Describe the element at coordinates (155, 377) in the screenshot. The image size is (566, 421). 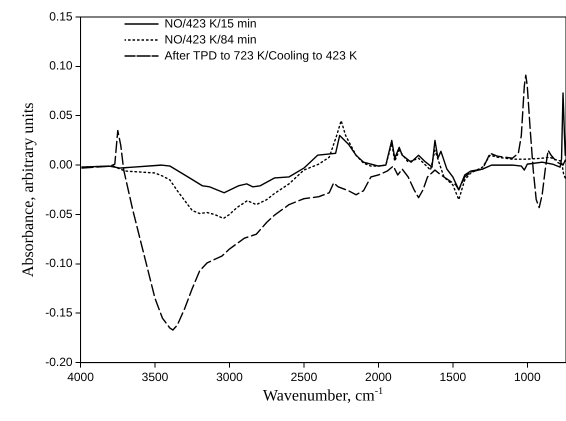
I see `x-tick-label: 3500` at that location.